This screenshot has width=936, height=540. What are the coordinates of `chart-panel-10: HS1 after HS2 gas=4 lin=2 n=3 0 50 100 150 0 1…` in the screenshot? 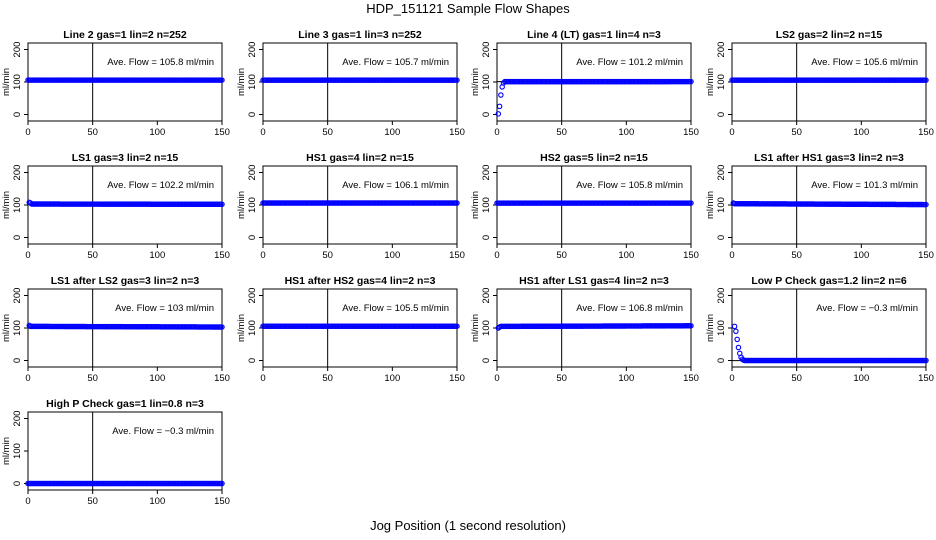 It's located at (350, 329).